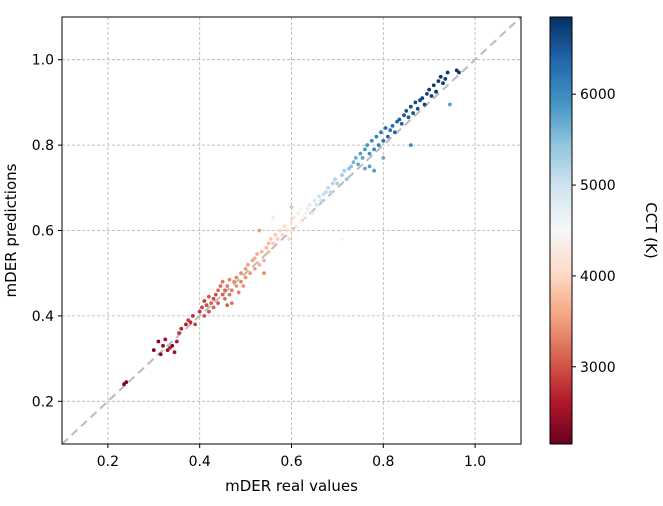 The image size is (663, 506). Describe the element at coordinates (475, 462) in the screenshot. I see `x-tick-label-4: 1.0` at that location.